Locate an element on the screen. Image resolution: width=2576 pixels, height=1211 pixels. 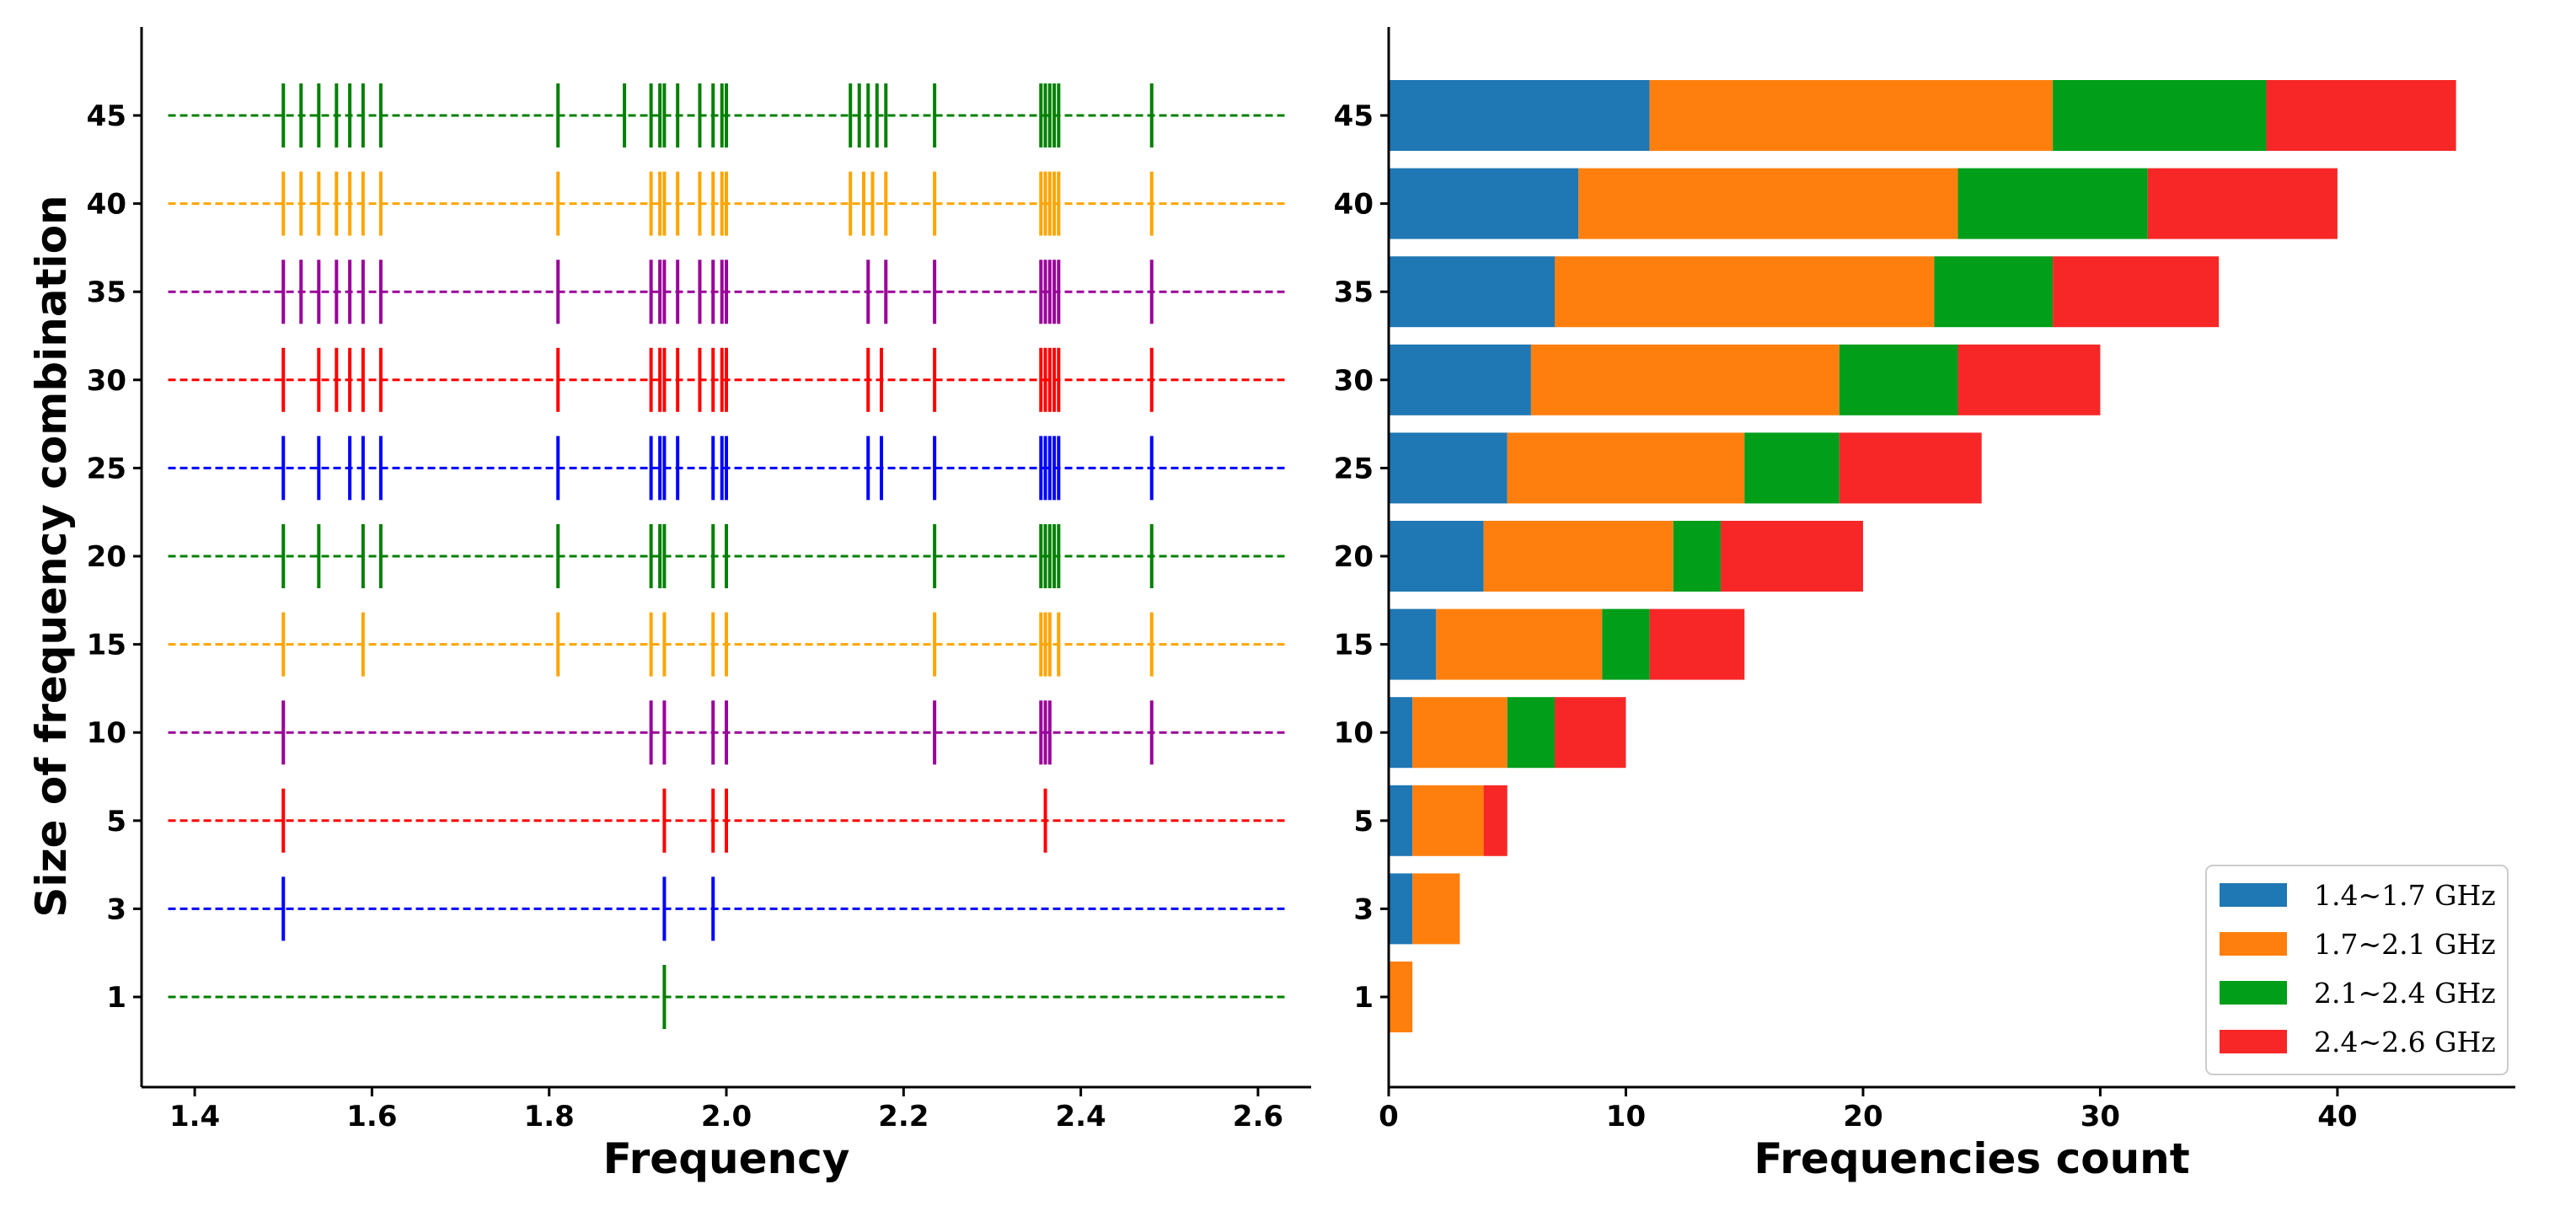
bar-chart-y-tick-label: 30 is located at coordinates (1354, 381).